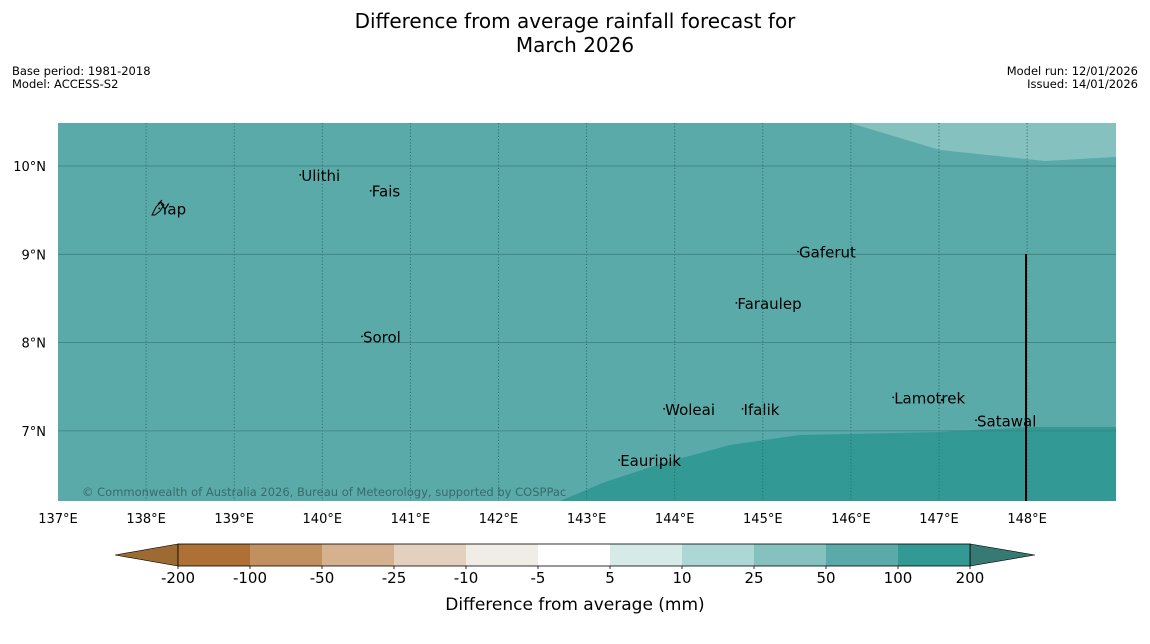 Image resolution: width=1150 pixels, height=644 pixels. What do you see at coordinates (825, 578) in the screenshot?
I see `colorbar-tick-label: 50` at bounding box center [825, 578].